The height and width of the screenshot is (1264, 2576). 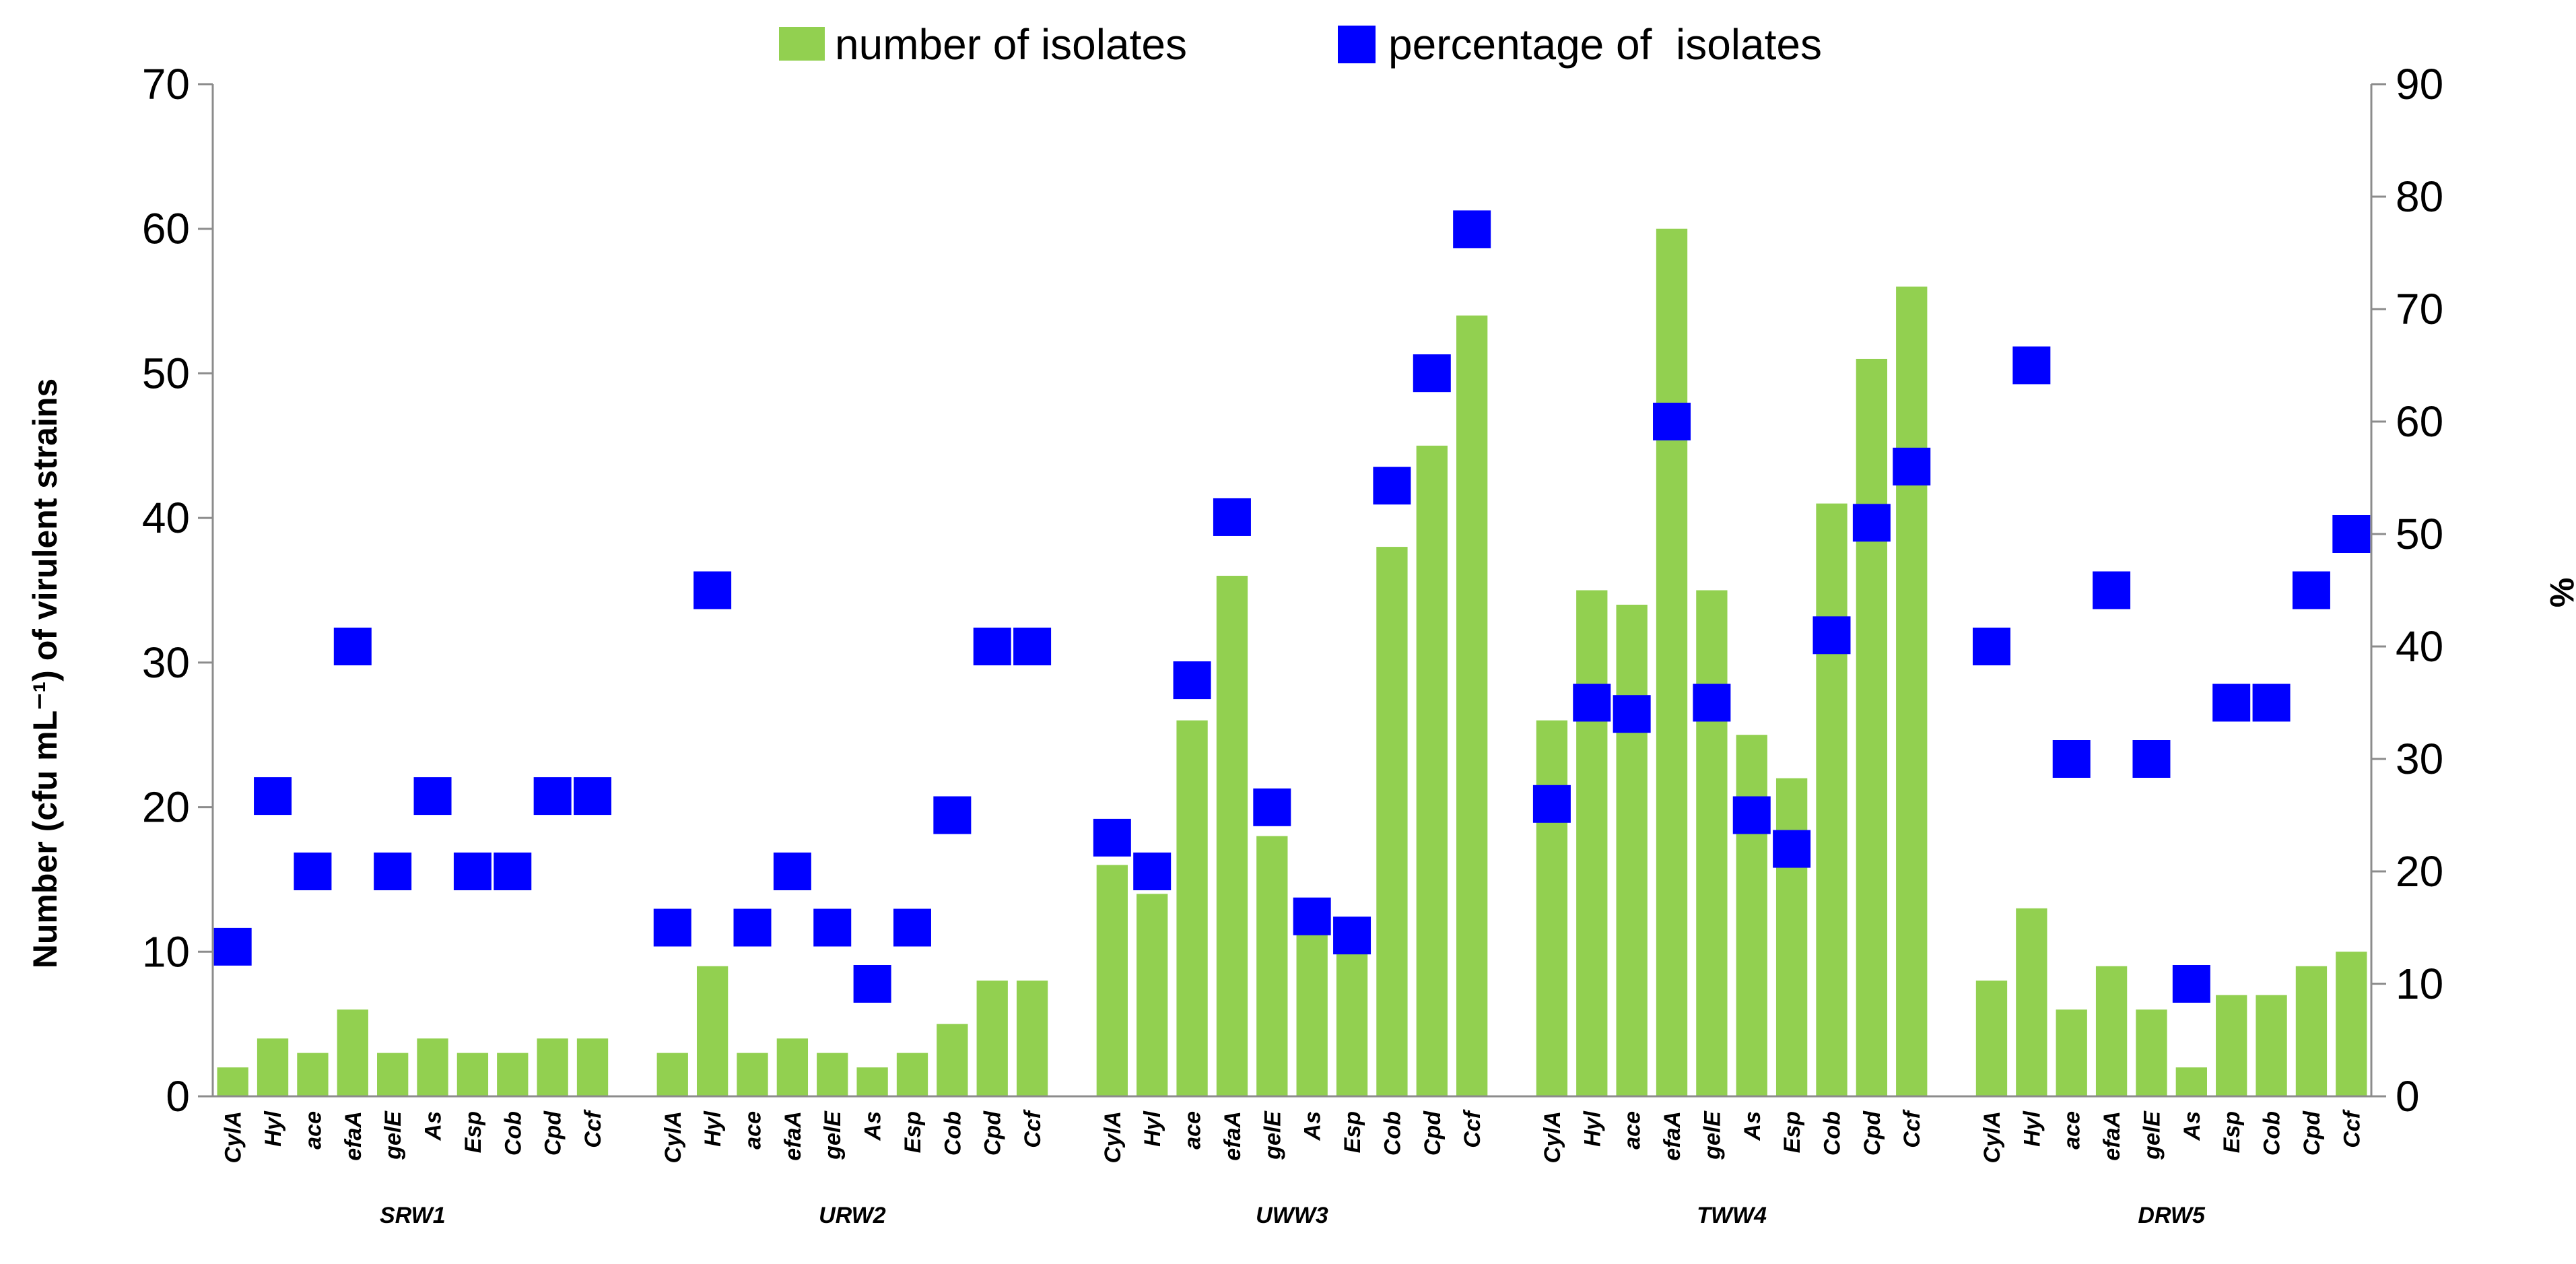 What do you see at coordinates (413, 1216) in the screenshot?
I see `group-label-SRW1: SRW1` at bounding box center [413, 1216].